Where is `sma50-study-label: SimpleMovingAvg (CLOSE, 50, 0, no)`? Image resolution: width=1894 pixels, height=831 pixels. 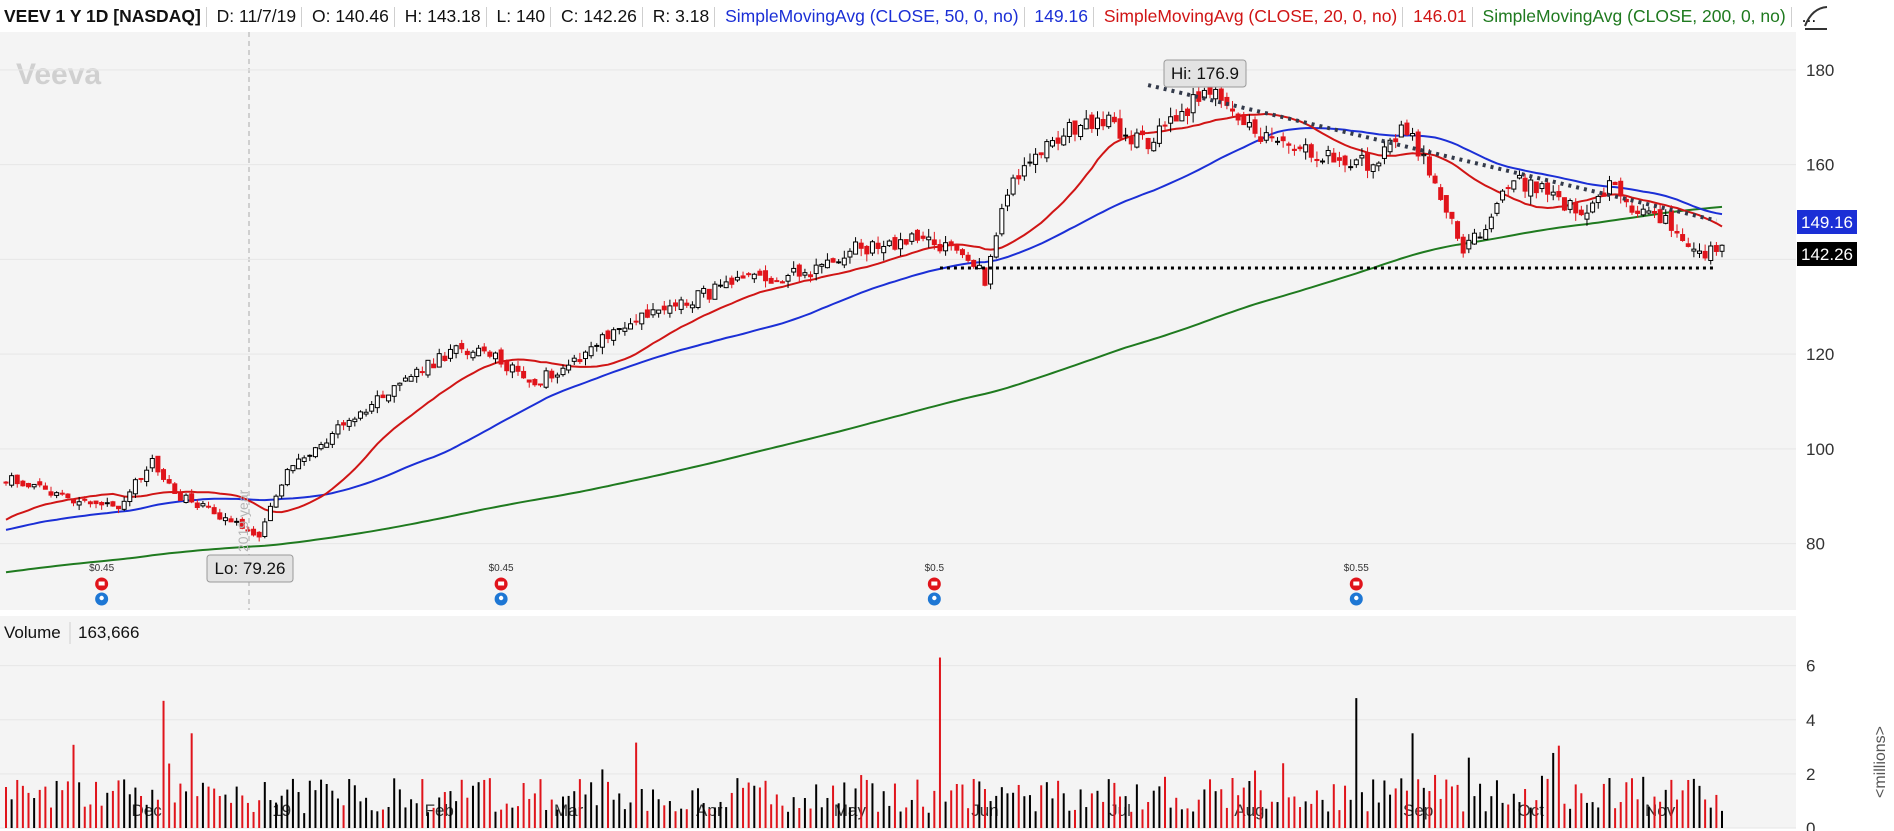 sma50-study-label: SimpleMovingAvg (CLOSE, 50, 0, no) is located at coordinates (872, 16).